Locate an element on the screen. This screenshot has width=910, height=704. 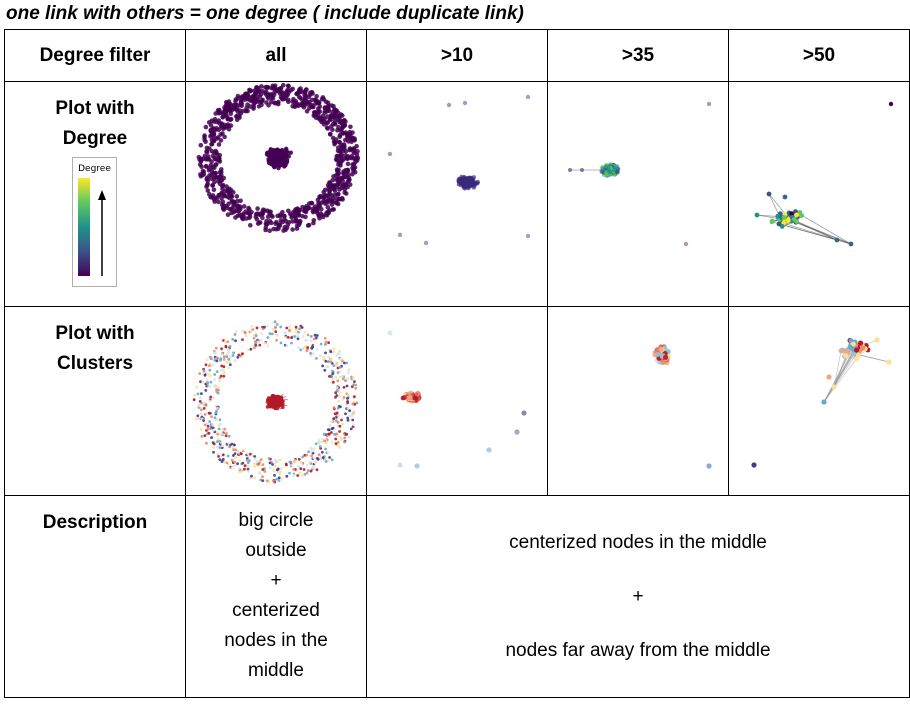
cluster-plot-gt10-svg is located at coordinates (457, 399).